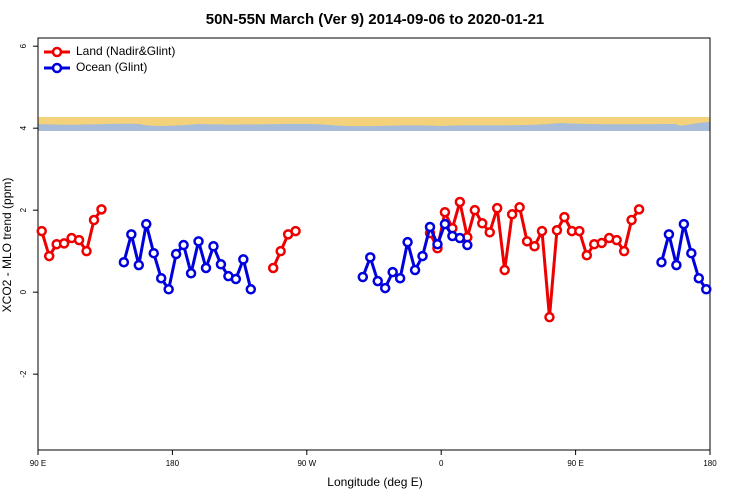 This screenshot has height=500, width=750. What do you see at coordinates (374, 124) in the screenshot?
I see `map-strip` at bounding box center [374, 124].